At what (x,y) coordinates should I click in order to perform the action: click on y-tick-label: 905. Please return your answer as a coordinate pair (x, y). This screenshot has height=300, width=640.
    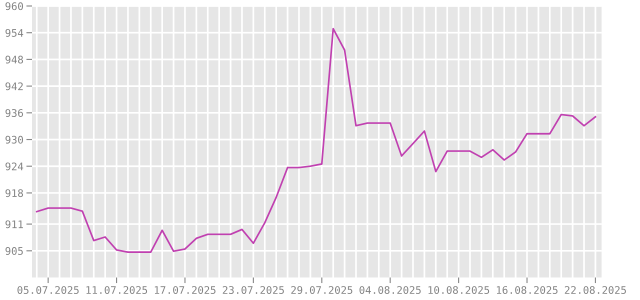
    Looking at the image, I should click on (14, 251).